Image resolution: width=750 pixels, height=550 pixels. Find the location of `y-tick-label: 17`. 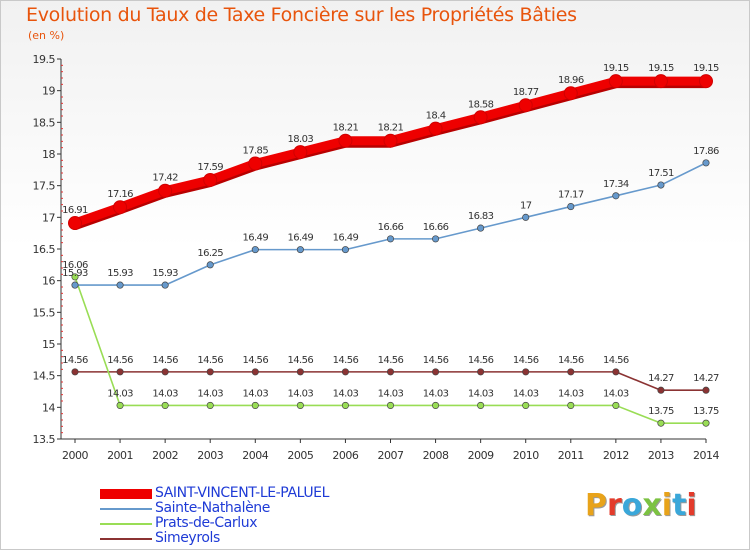

y-tick-label: 17 is located at coordinates (48, 217).